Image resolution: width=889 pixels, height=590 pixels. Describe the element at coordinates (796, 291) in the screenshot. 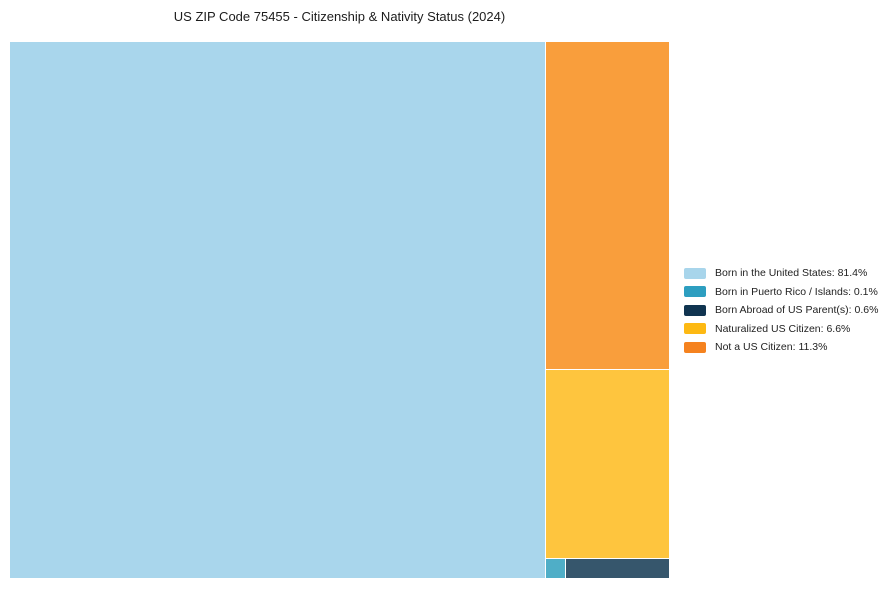

I see `legend-label: Born in Puerto Rico / Islands: 0.1%` at that location.